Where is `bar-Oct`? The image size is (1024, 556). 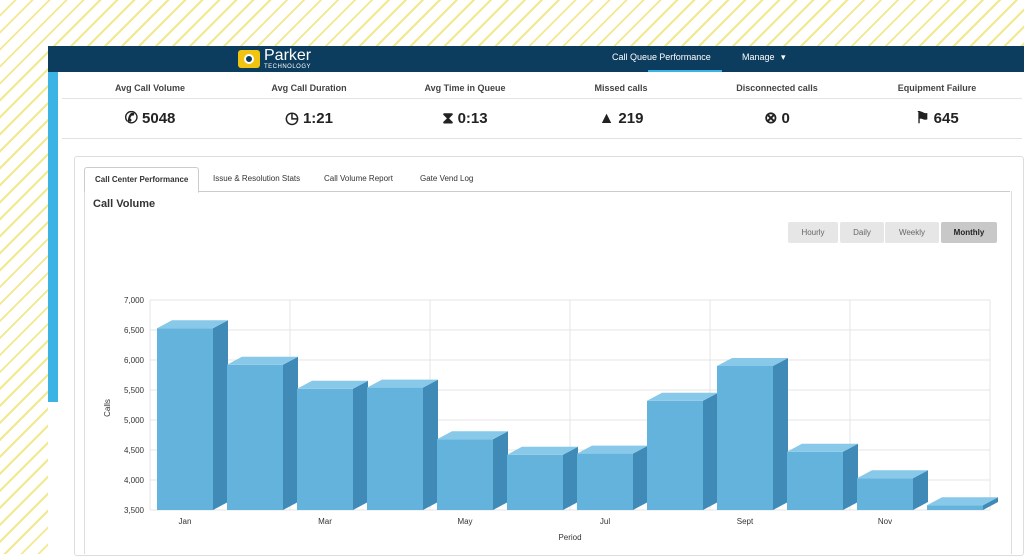 bar-Oct is located at coordinates (815, 480).